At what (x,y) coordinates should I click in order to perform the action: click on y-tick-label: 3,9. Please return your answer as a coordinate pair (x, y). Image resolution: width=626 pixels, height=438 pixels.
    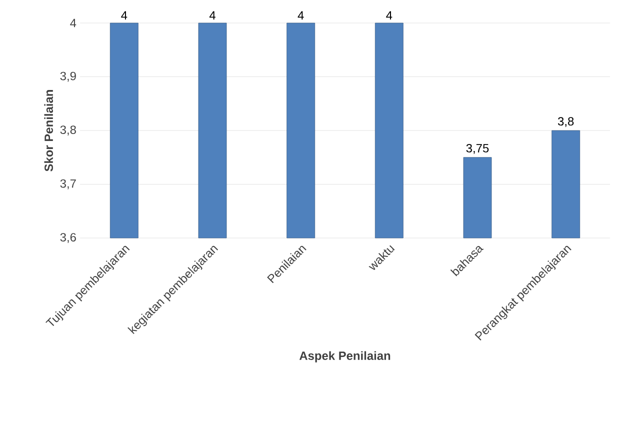
    Looking at the image, I should click on (68, 77).